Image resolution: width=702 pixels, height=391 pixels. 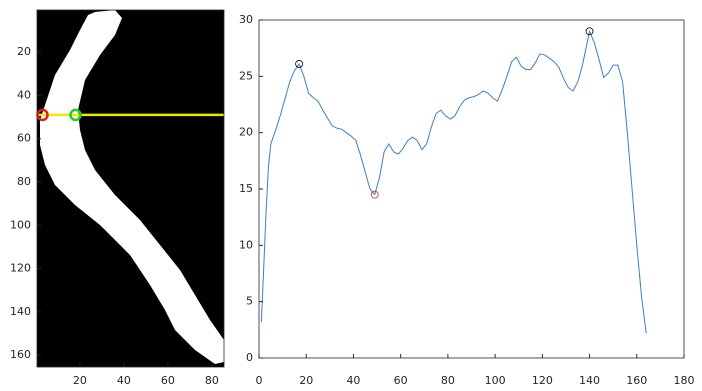 What do you see at coordinates (24, 138) in the screenshot?
I see `y-tick-label: 60` at bounding box center [24, 138].